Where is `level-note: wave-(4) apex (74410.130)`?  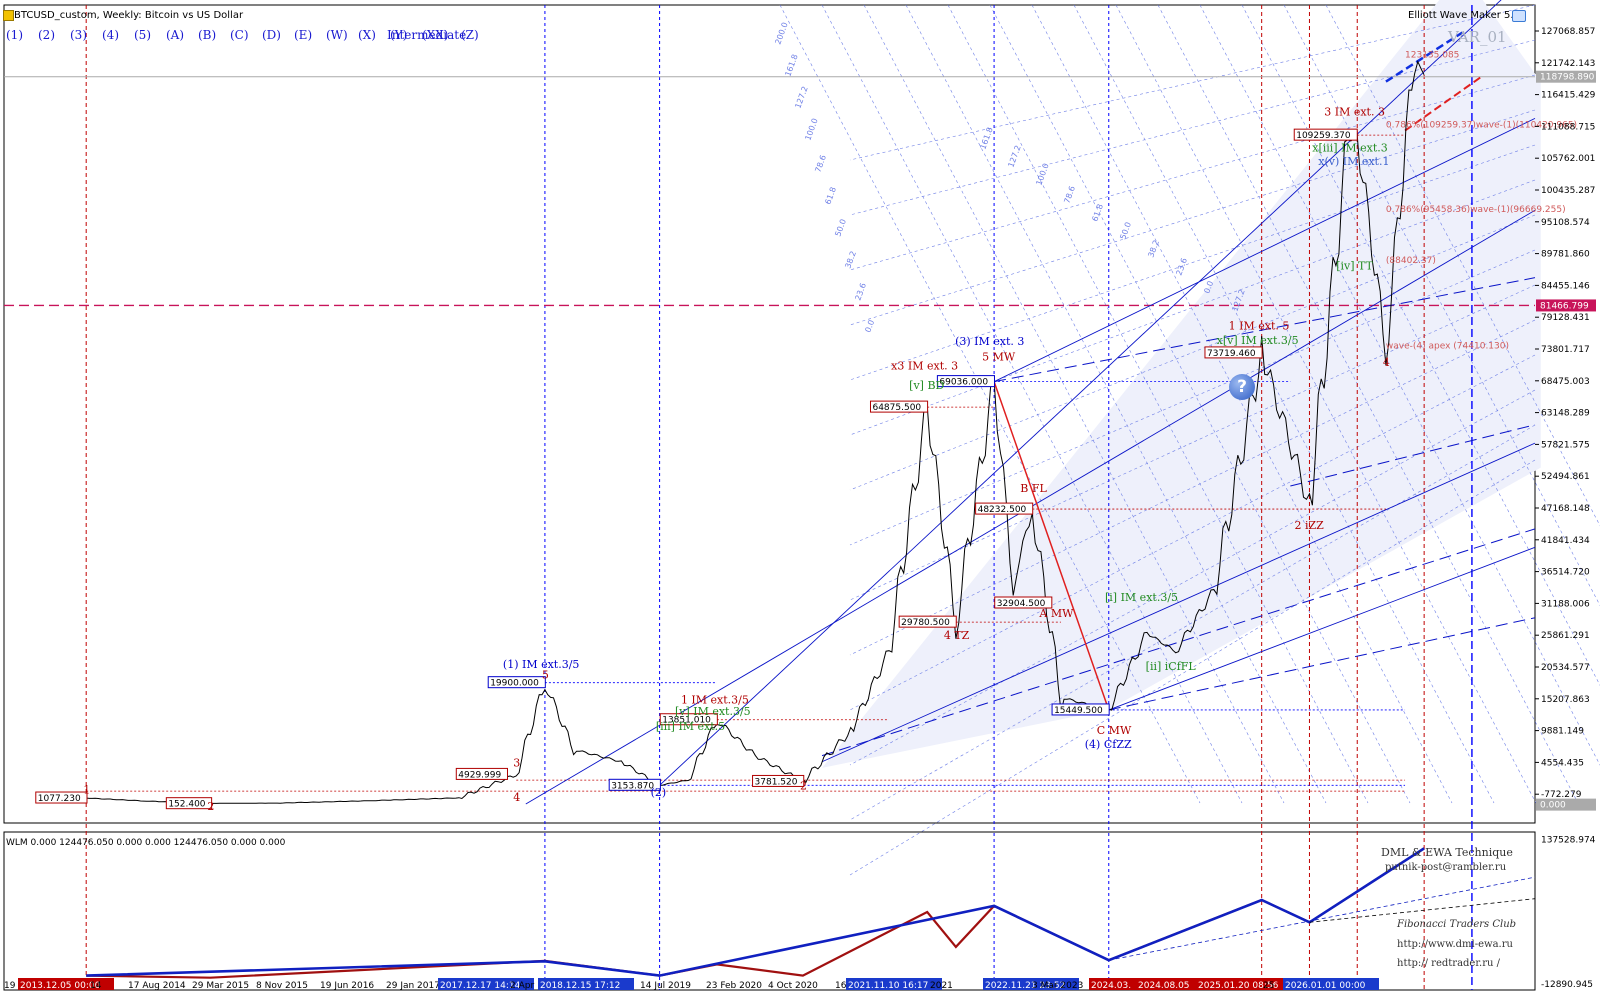 level-note: wave-(4) apex (74410.130) is located at coordinates (1447, 347).